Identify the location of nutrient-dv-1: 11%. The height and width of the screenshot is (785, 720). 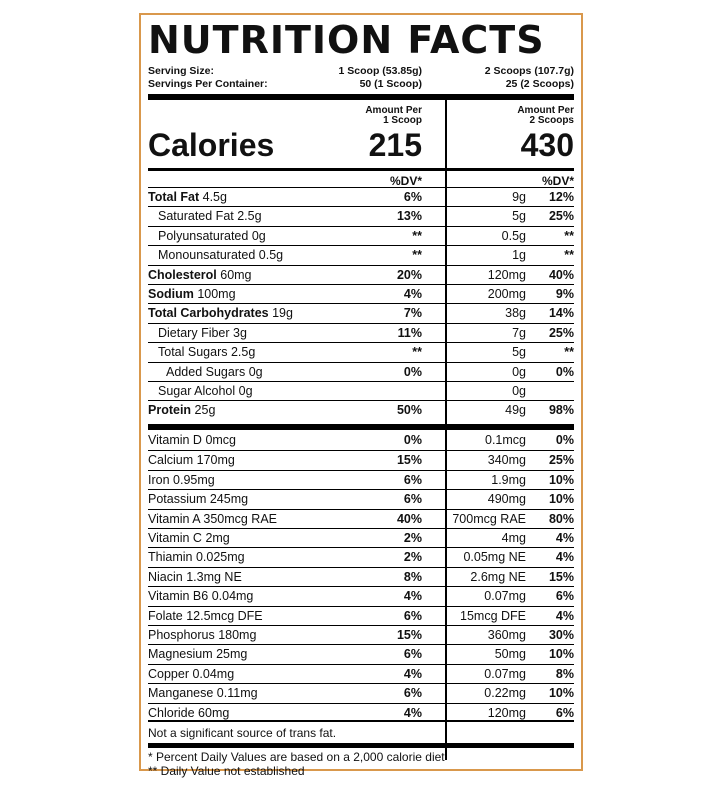
(409, 332).